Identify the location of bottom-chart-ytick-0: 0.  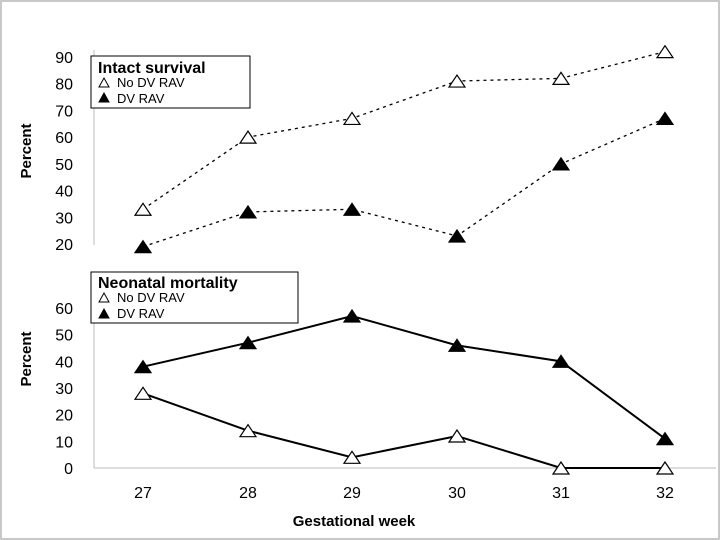
(68, 469).